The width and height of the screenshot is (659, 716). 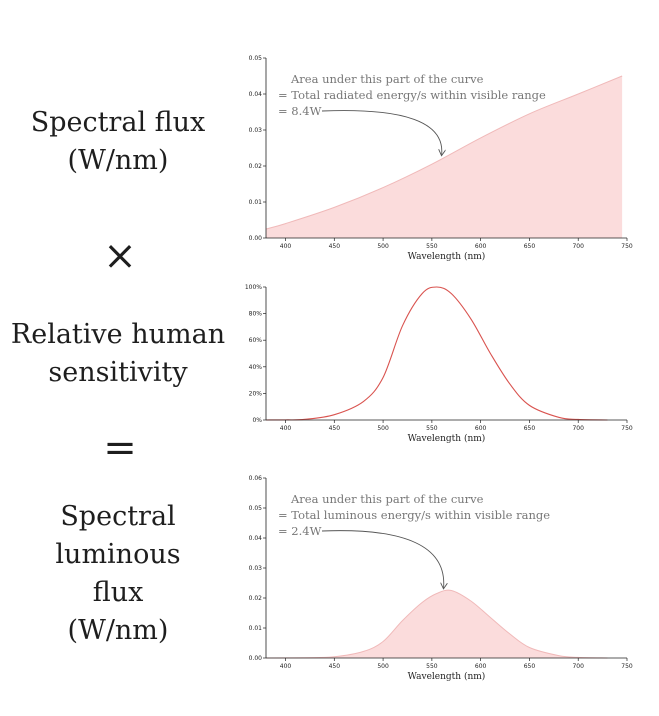 I want to click on label-line: Spectral, so click(x=118, y=516).